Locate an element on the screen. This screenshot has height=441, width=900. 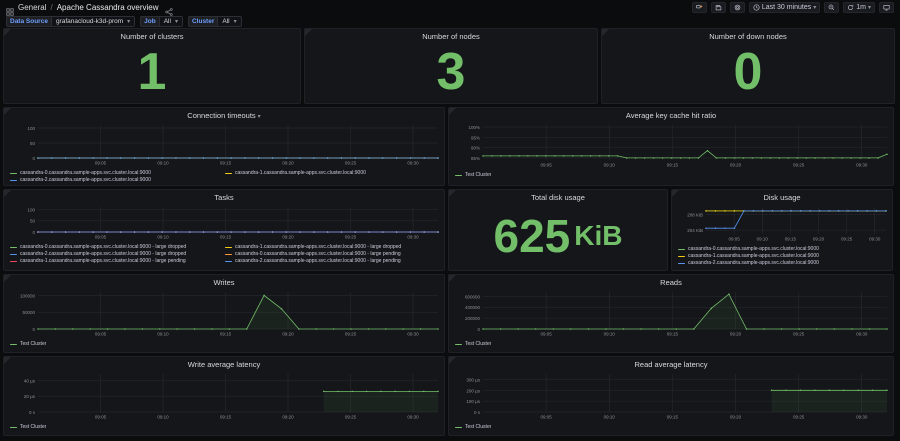
chart-tasks: 0 50 100 09:05 09:10 09:15 09:20 09:25 09:30 is located at coordinates (224, 223).